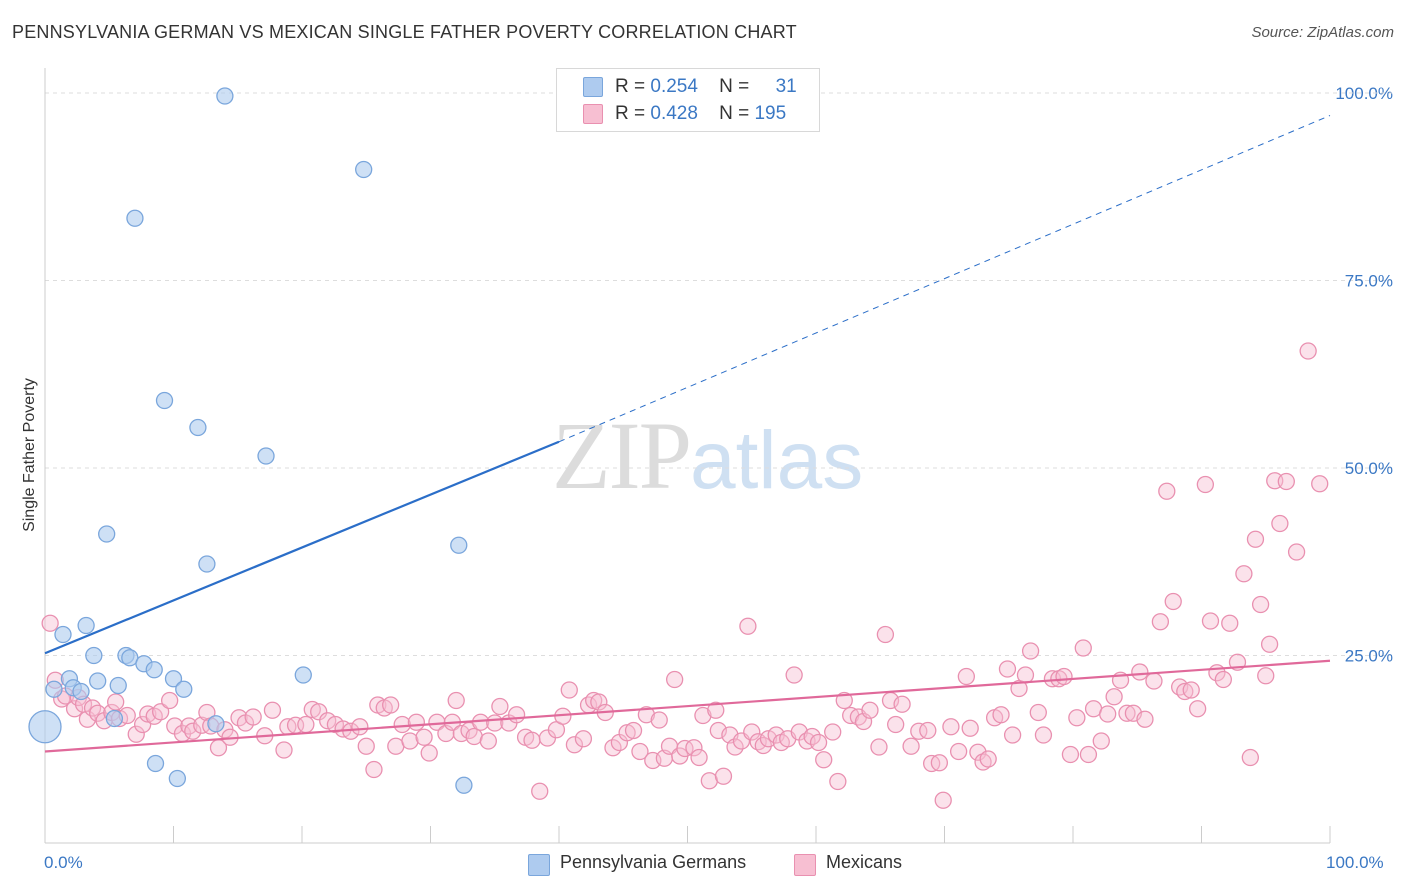 The image size is (1406, 892). Describe the element at coordinates (770, 113) in the screenshot. I see `legend-n-value: 195` at that location.